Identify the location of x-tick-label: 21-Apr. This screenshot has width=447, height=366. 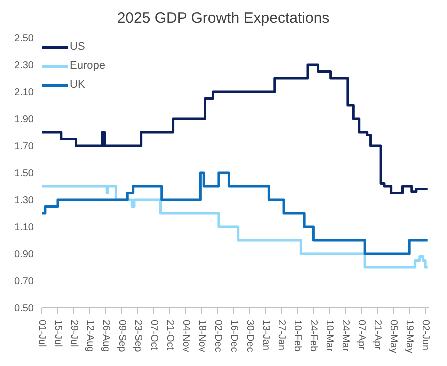
(378, 335).